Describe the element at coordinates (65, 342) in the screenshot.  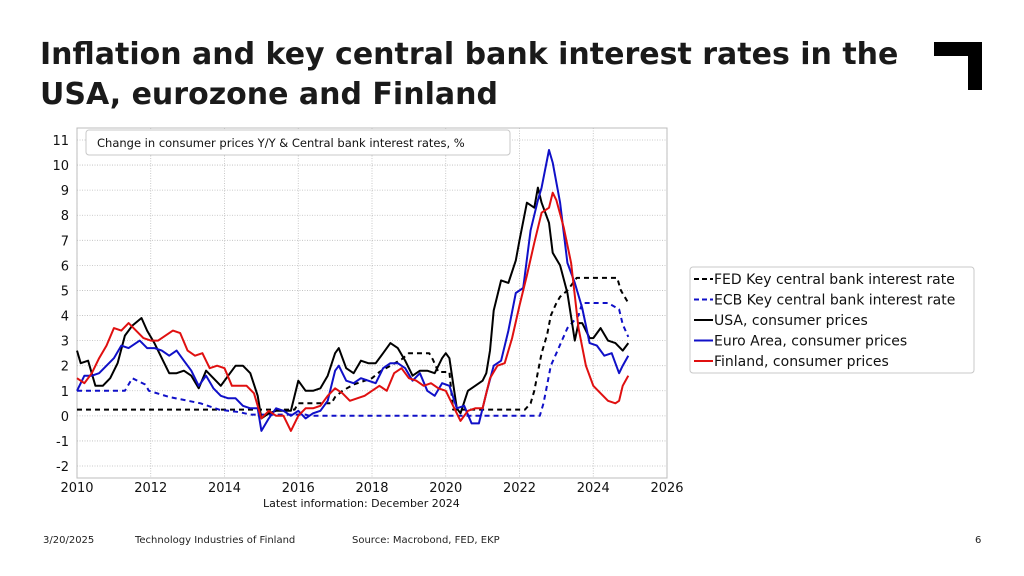
I see `y-tick-label: 3` at that location.